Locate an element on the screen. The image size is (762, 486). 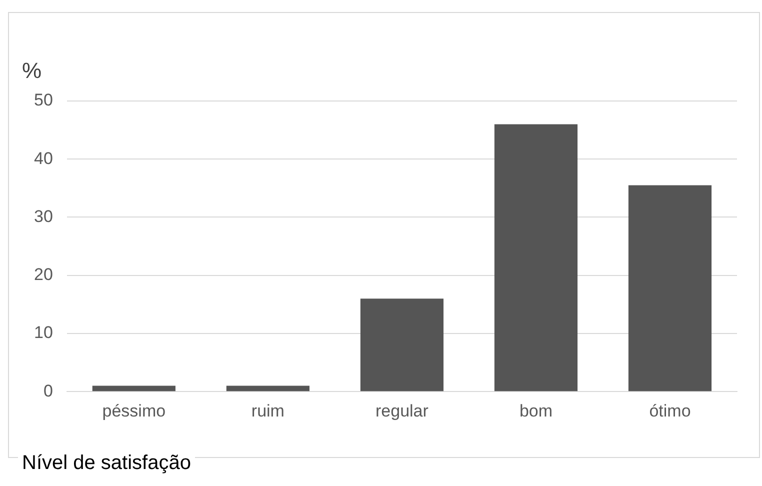
y-tick-label: 0 is located at coordinates (48, 390).